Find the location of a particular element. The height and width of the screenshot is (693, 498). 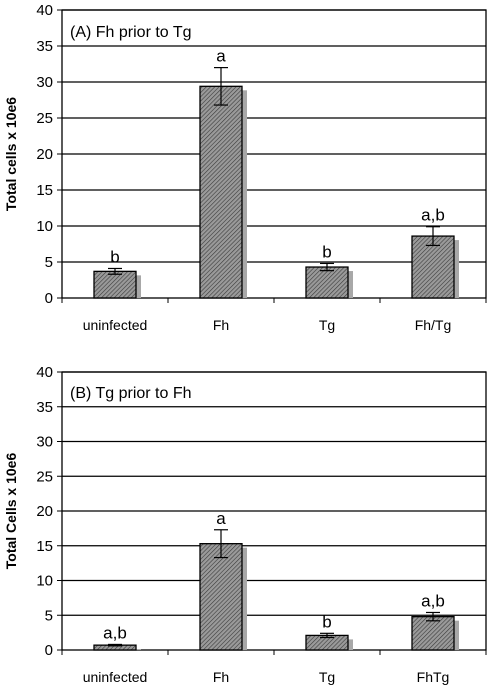

panel-a-y-tick-label: 0 is located at coordinates (49, 298).